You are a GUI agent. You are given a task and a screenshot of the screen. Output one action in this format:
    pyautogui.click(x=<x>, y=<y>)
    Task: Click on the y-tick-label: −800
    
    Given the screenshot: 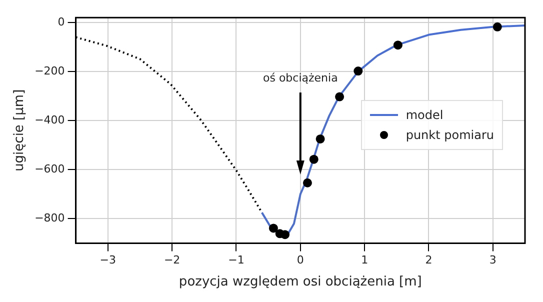 What is the action you would take?
    pyautogui.click(x=49, y=218)
    